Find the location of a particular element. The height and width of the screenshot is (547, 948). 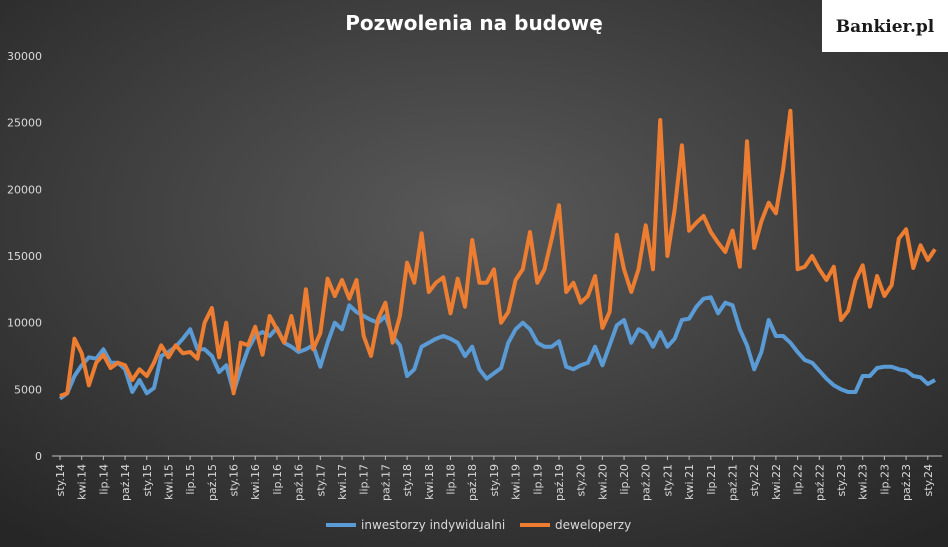

x-tick-label: paź.23 is located at coordinates (906, 482).